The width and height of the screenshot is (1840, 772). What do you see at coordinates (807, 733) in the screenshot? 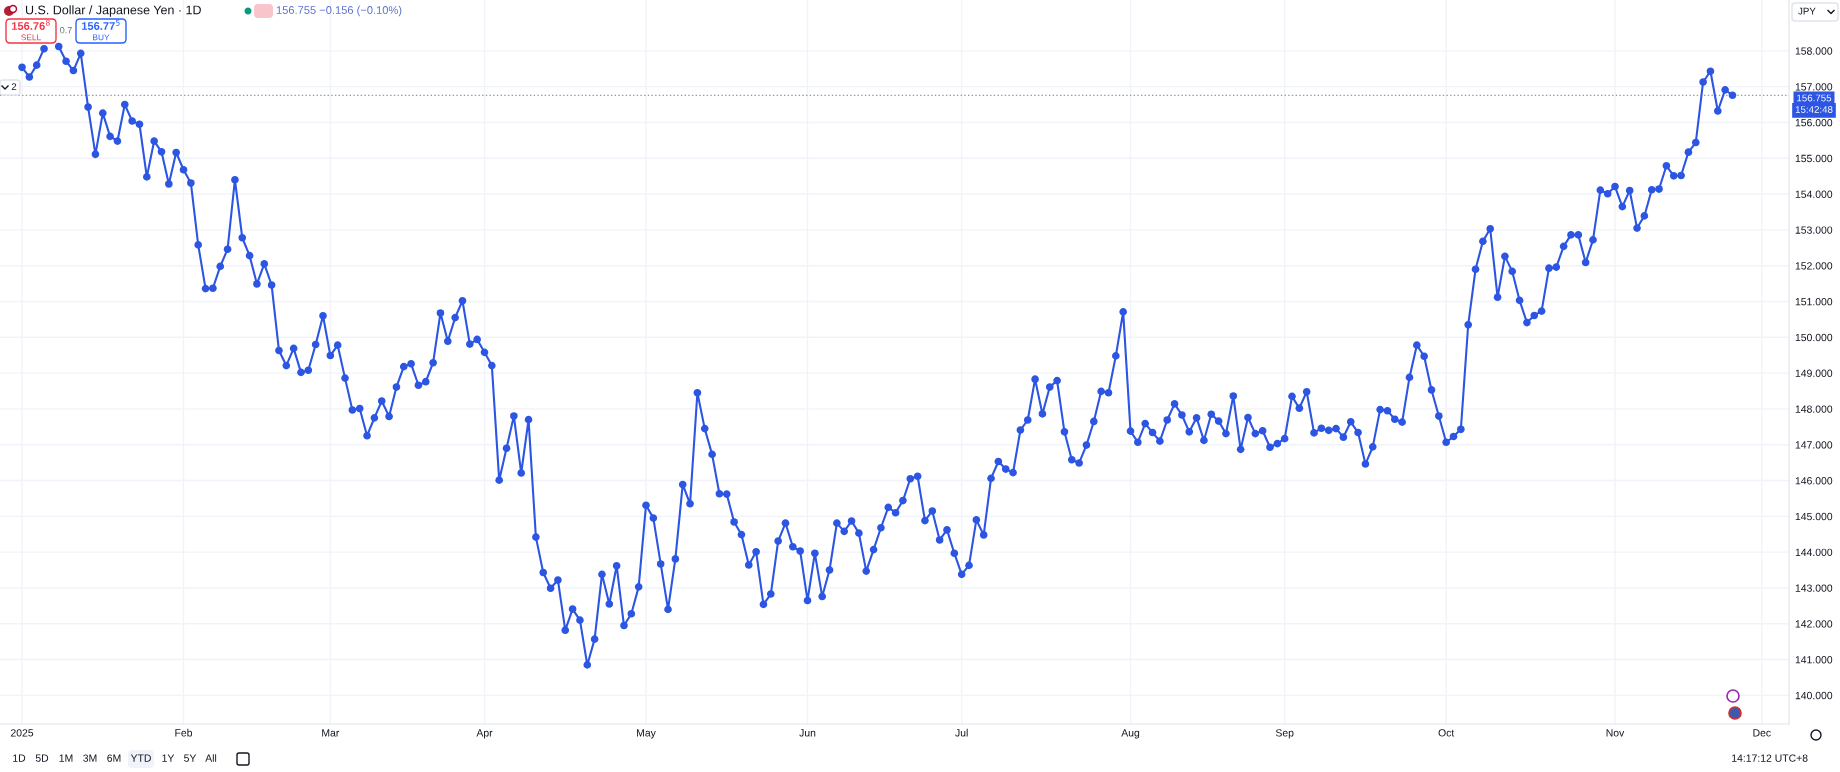
I see `x-tick-label: Jun` at bounding box center [807, 733].